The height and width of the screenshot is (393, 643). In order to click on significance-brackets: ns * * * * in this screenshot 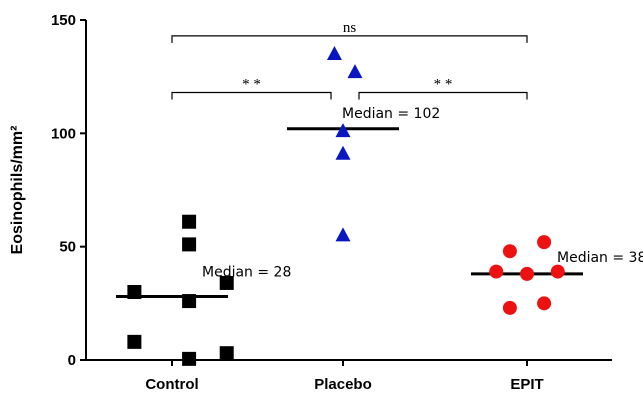, I will do `click(349, 60)`.